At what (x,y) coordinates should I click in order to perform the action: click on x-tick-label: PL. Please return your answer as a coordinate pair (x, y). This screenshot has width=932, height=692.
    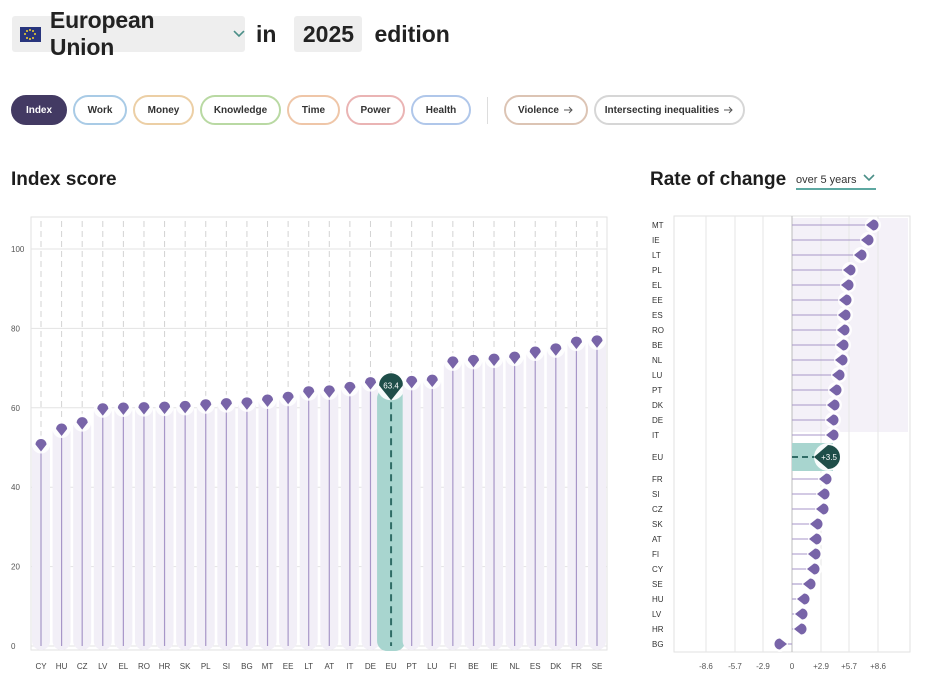
    Looking at the image, I should click on (206, 666).